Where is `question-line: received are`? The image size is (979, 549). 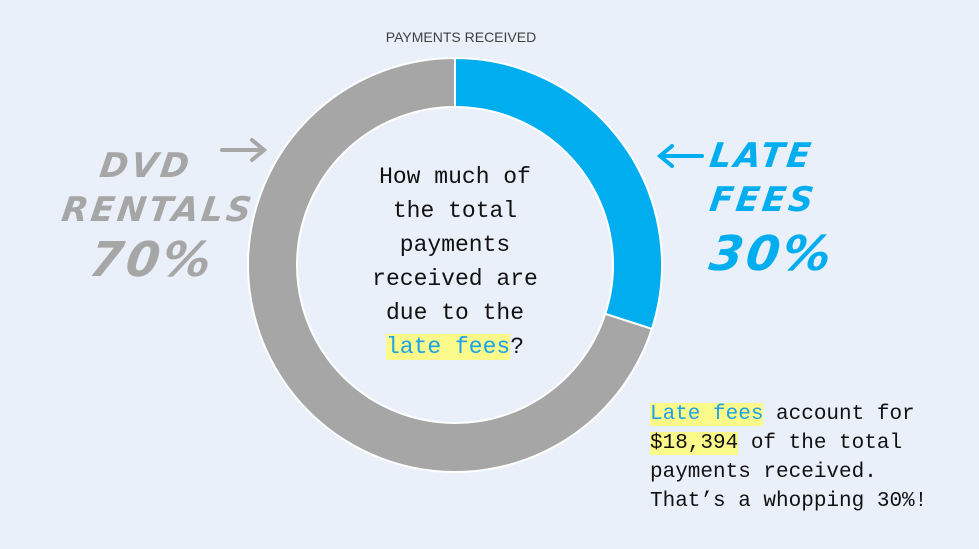 question-line: received are is located at coordinates (455, 279).